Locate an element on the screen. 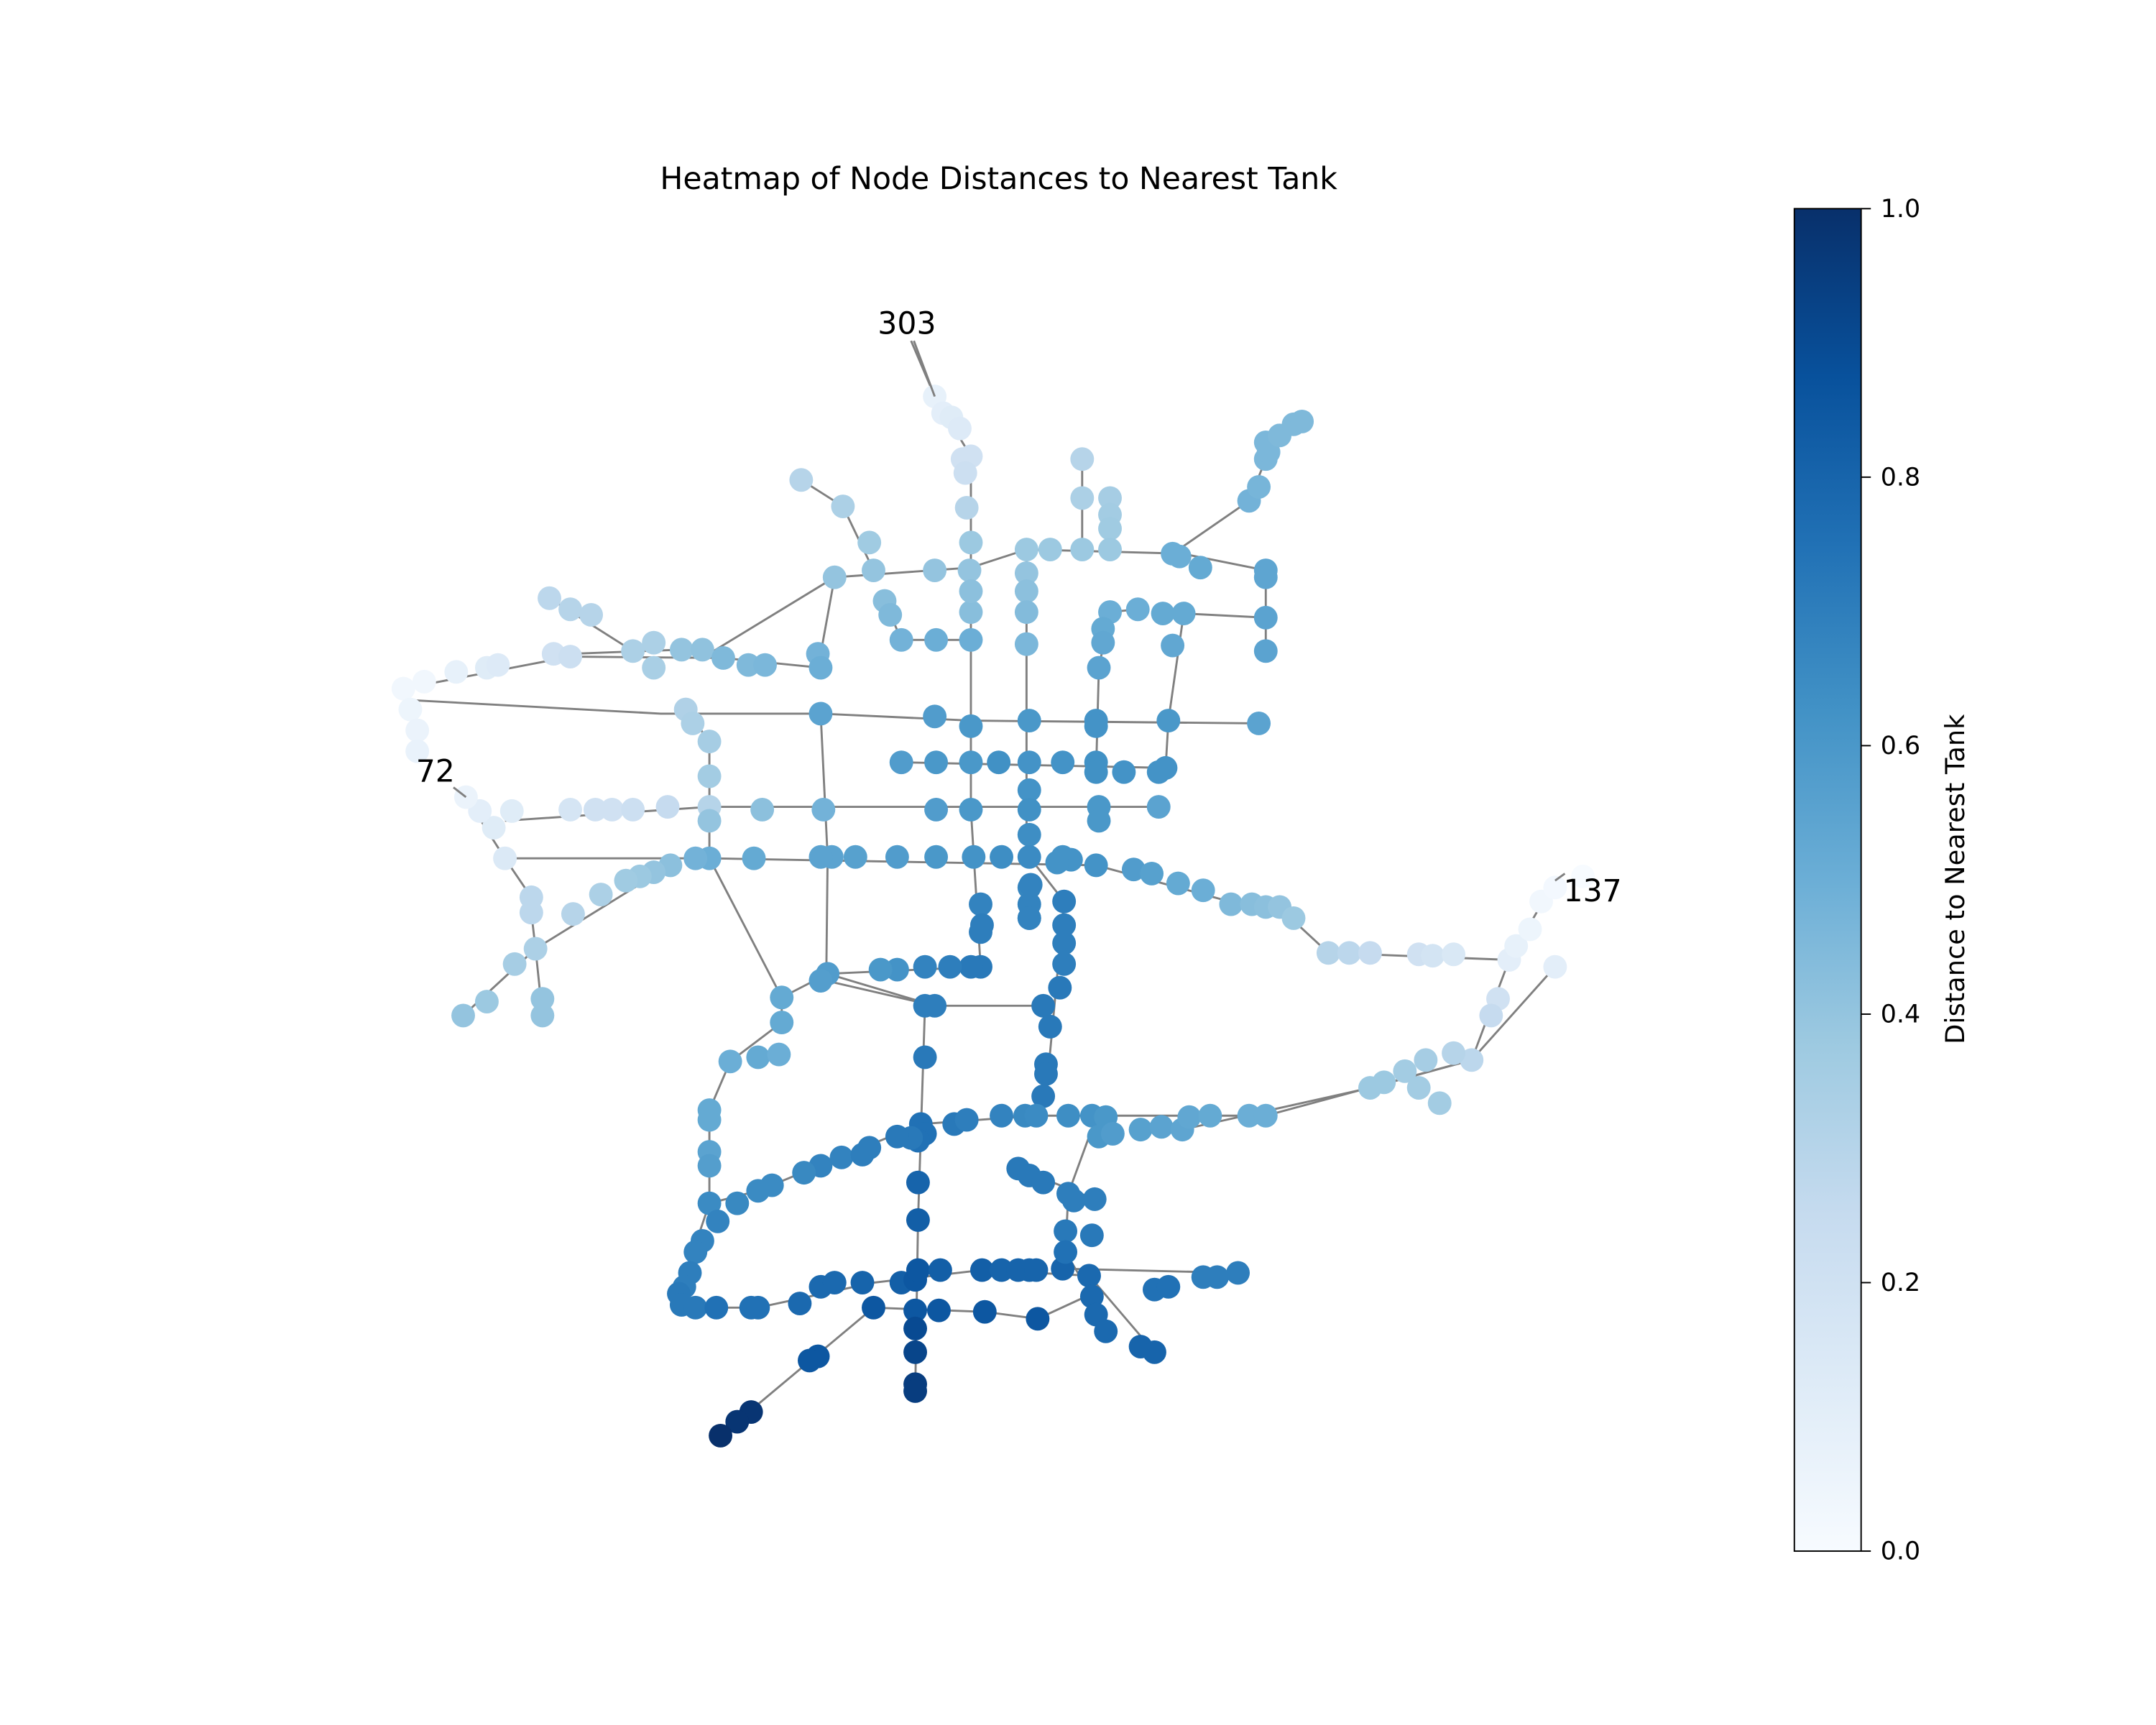 This screenshot has height=1725, width=2156. tank-leader-line is located at coordinates (460, 792).